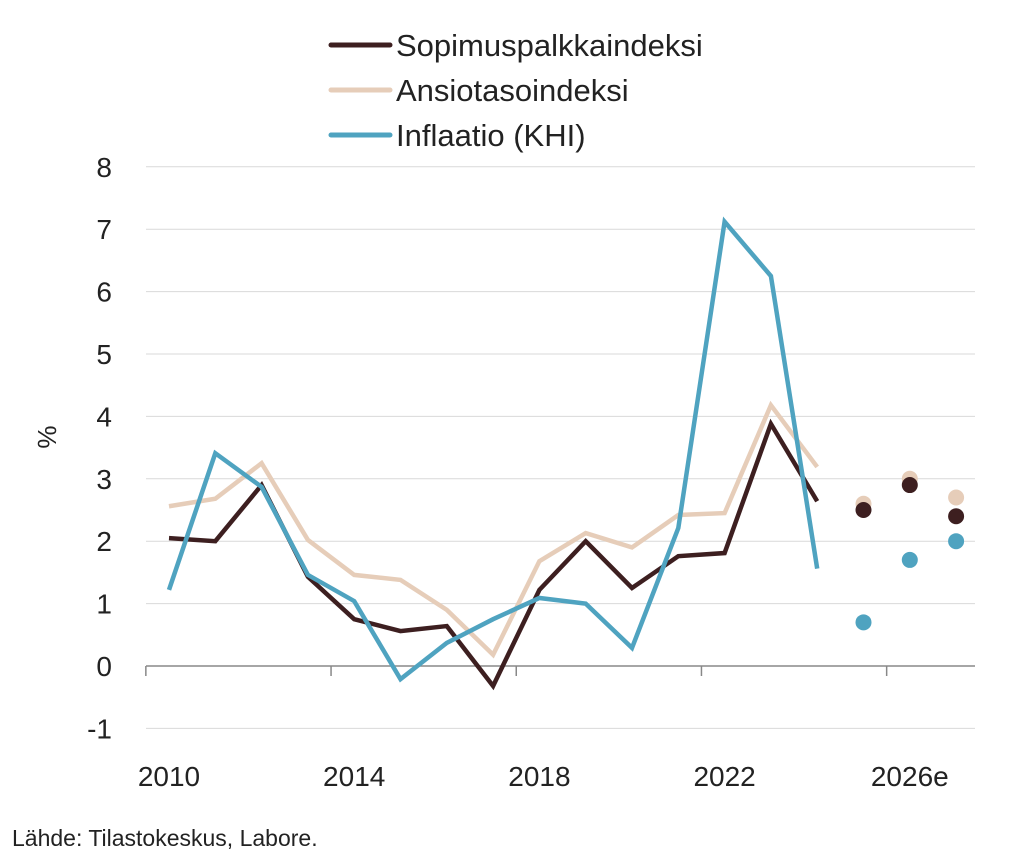 Image resolution: width=1024 pixels, height=866 pixels. Describe the element at coordinates (99, 728) in the screenshot. I see `y-tick-label: -1` at that location.